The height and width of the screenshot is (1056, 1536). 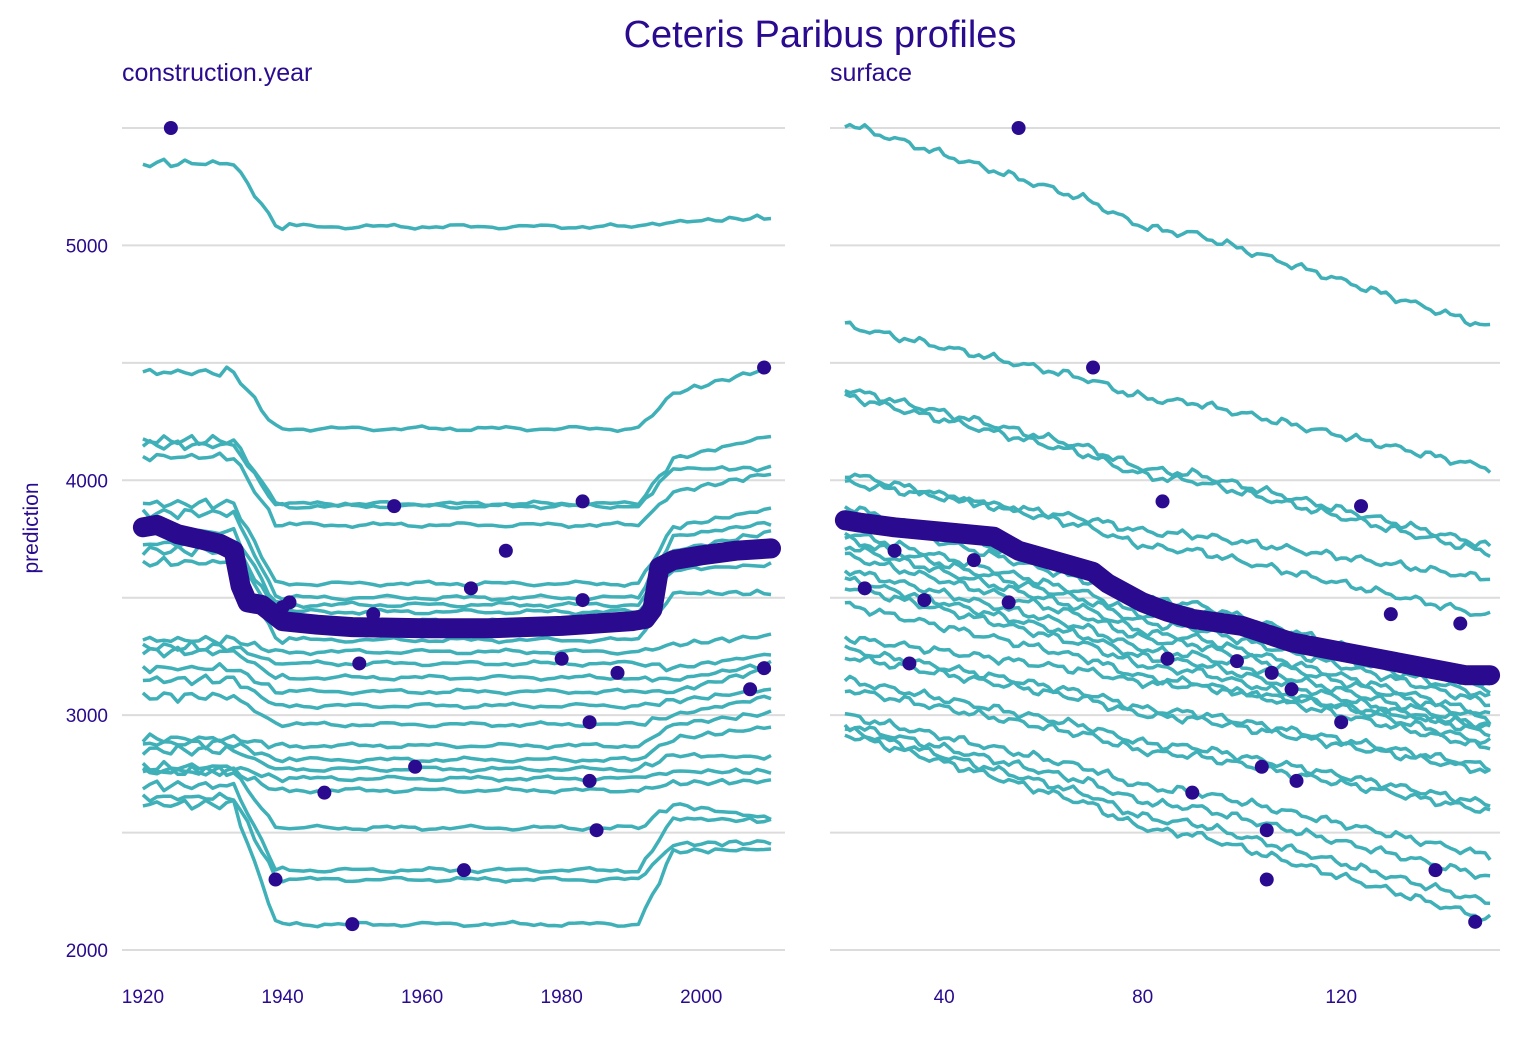 I want to click on x-axis-ticks: 1920 1940 1960 1980 2000 40 80 120, so click(x=739, y=997).